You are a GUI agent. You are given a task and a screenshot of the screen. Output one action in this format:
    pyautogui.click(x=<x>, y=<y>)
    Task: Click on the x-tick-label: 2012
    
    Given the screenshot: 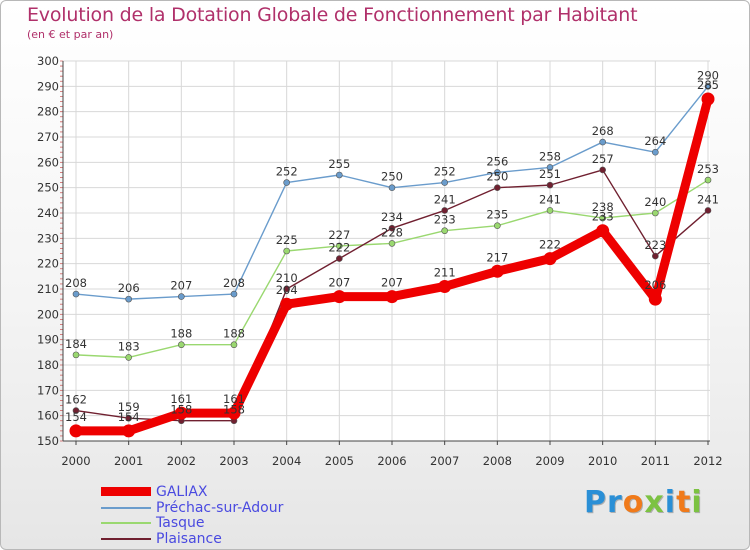 What is the action you would take?
    pyautogui.click(x=707, y=461)
    